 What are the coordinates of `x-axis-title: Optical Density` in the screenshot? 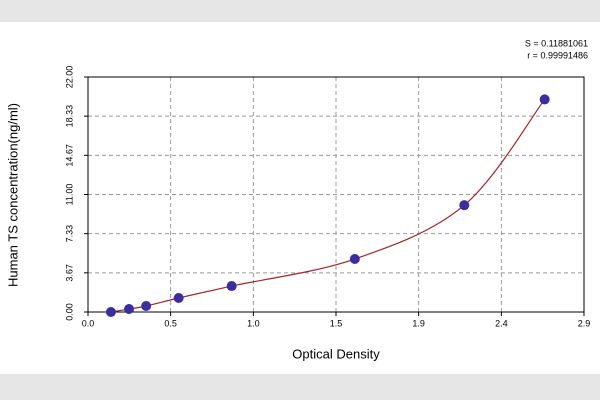 It's located at (336, 353).